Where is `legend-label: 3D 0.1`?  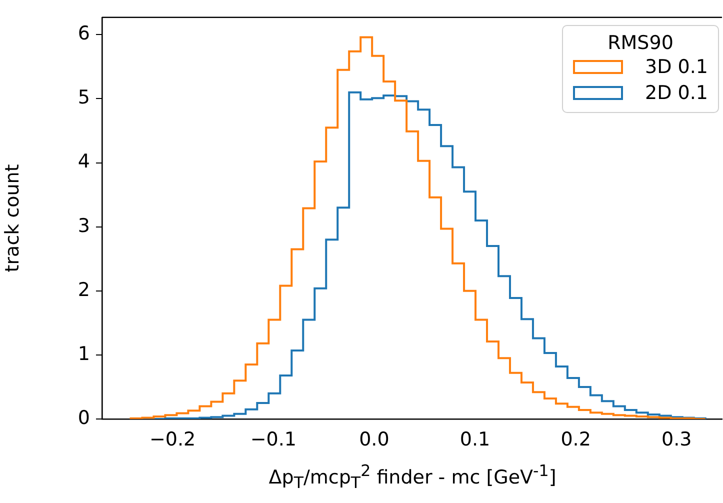
legend-label: 3D 0.1 is located at coordinates (676, 67).